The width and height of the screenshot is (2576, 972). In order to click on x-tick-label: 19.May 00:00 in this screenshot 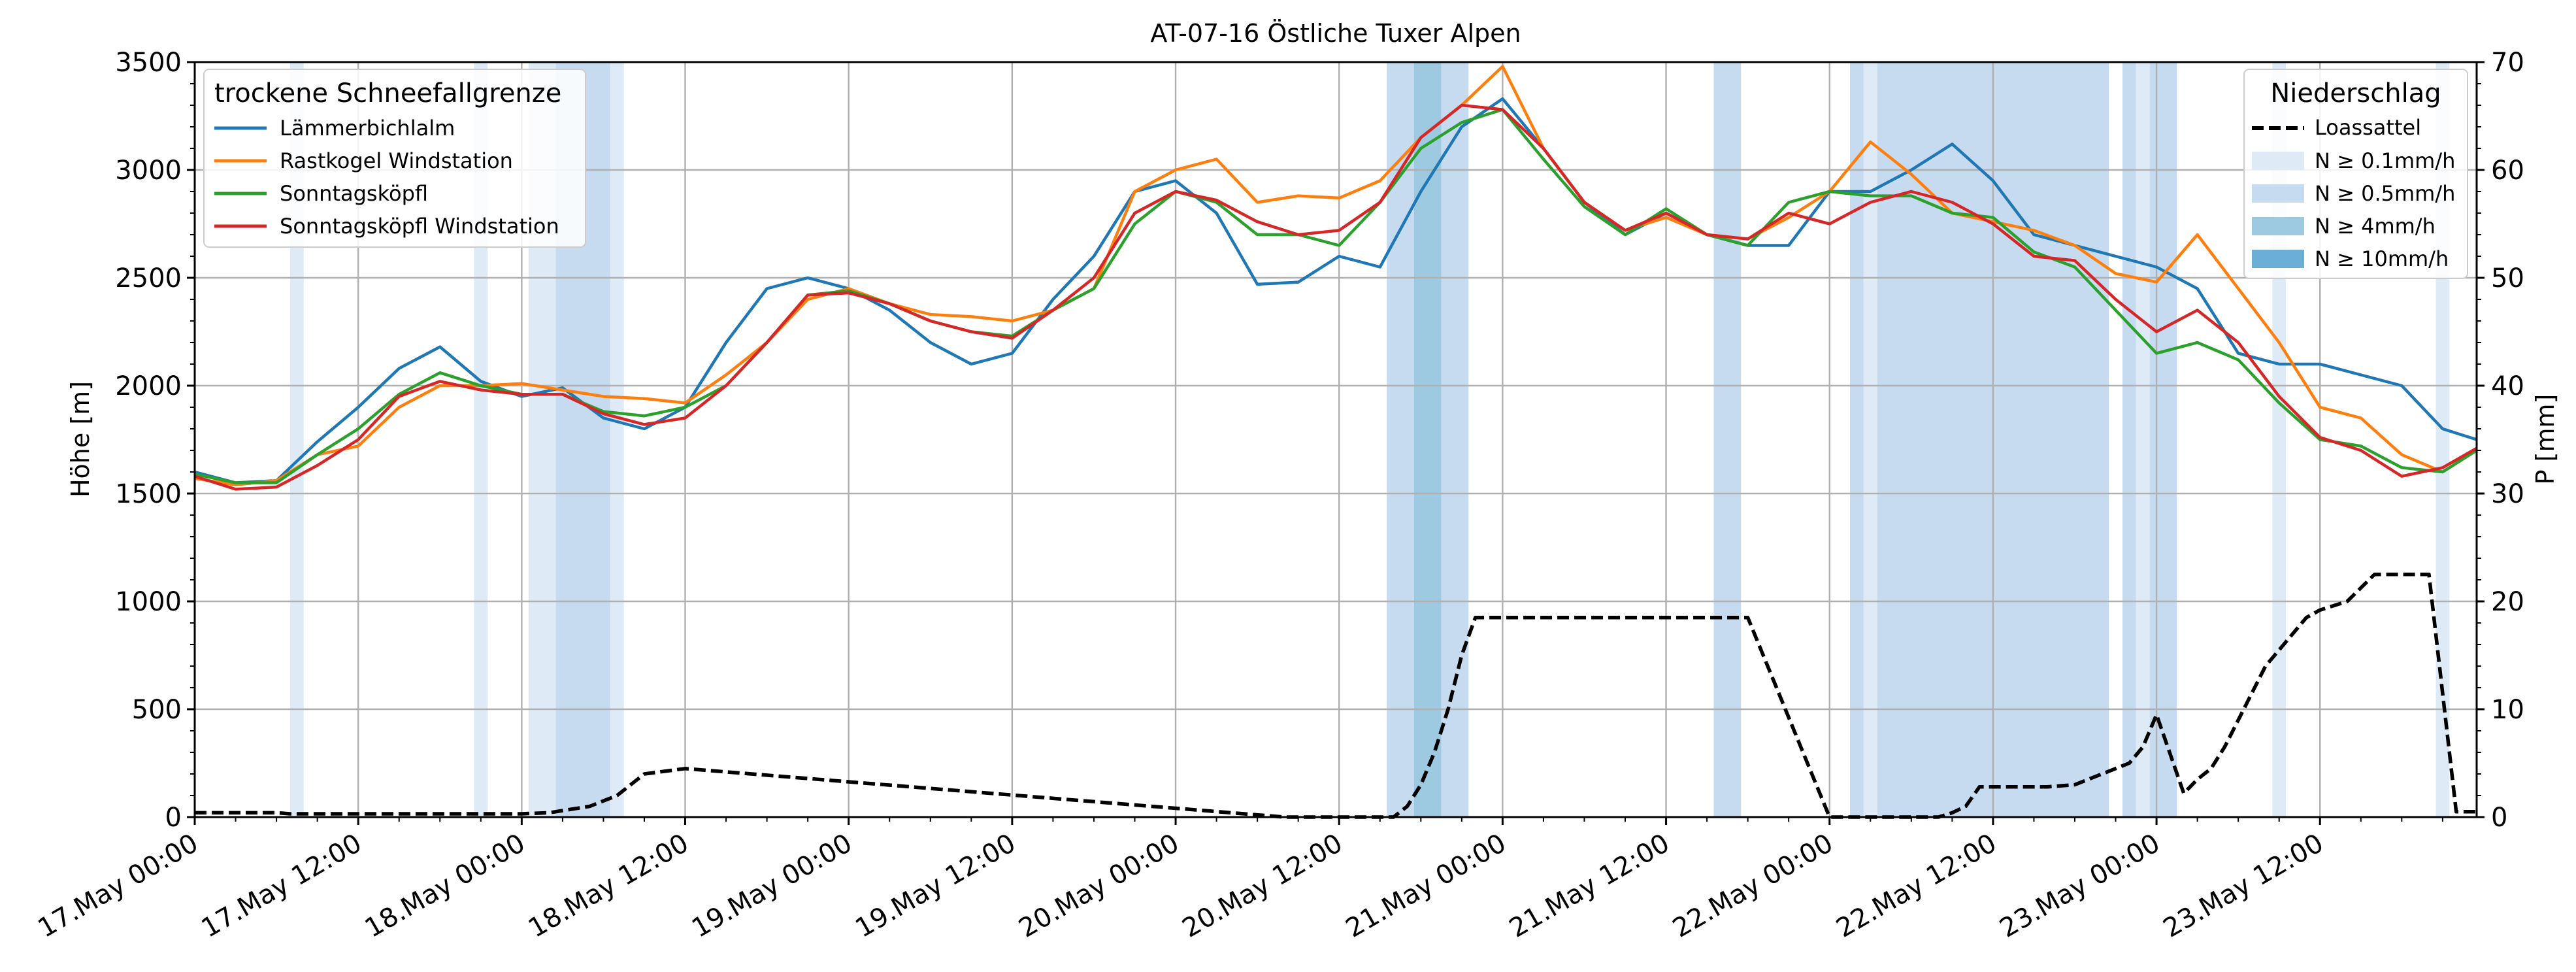, I will do `click(772, 886)`.